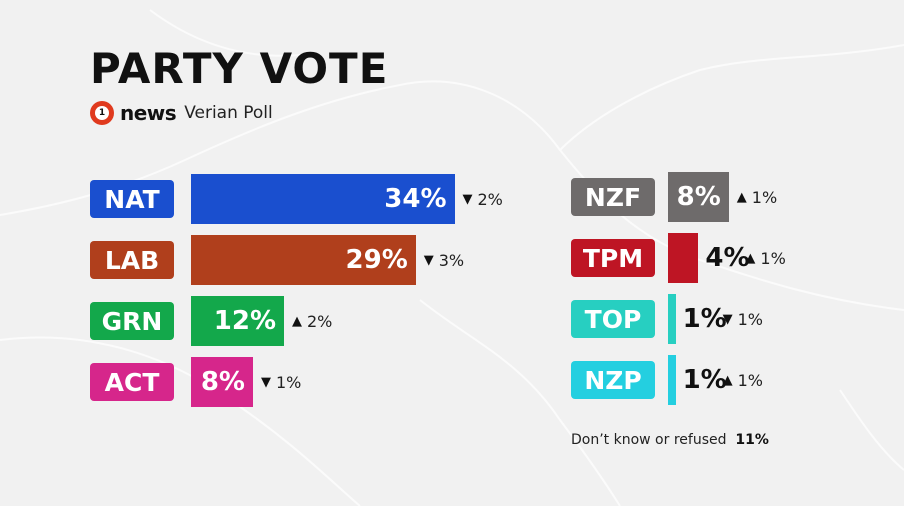 Image resolution: width=904 pixels, height=506 pixels. I want to click on bar-row-grn: GRN 12% ▲ 2%, so click(497, 321).